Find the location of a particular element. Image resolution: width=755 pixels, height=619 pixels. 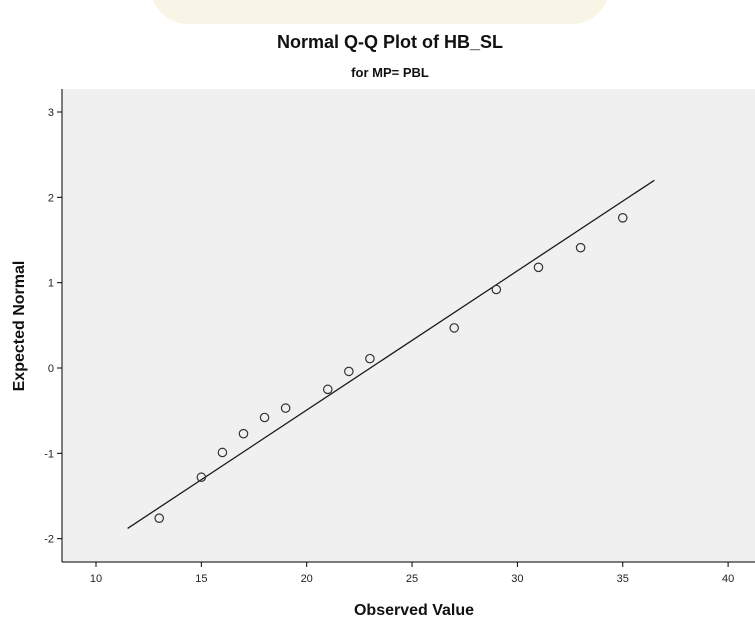

y-tick-label: 2 is located at coordinates (51, 198).